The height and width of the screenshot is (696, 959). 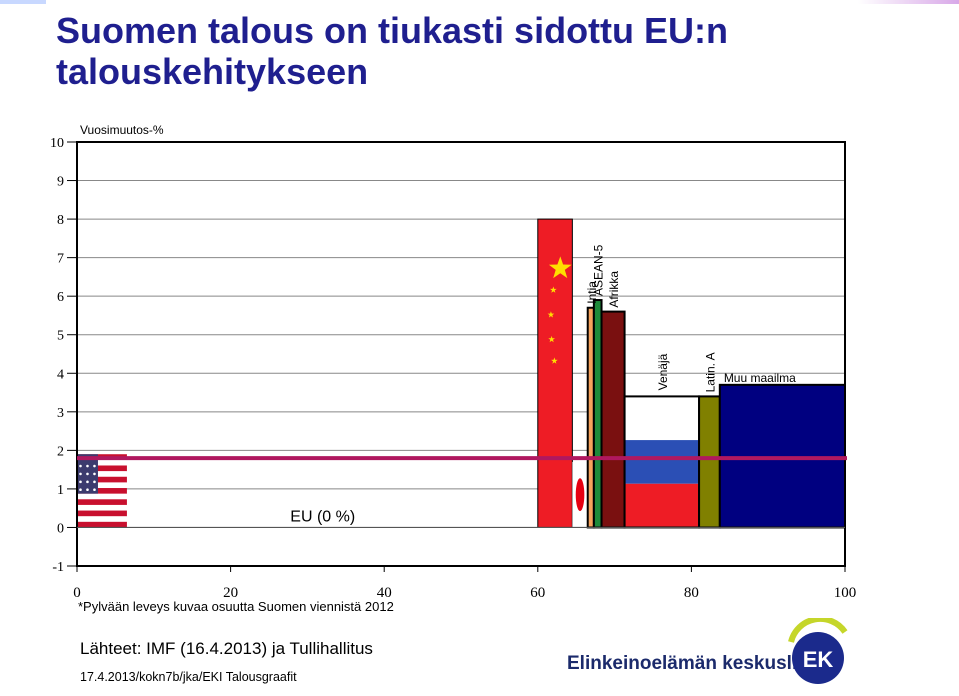 I want to click on logo-swoosh, so click(x=818, y=630).